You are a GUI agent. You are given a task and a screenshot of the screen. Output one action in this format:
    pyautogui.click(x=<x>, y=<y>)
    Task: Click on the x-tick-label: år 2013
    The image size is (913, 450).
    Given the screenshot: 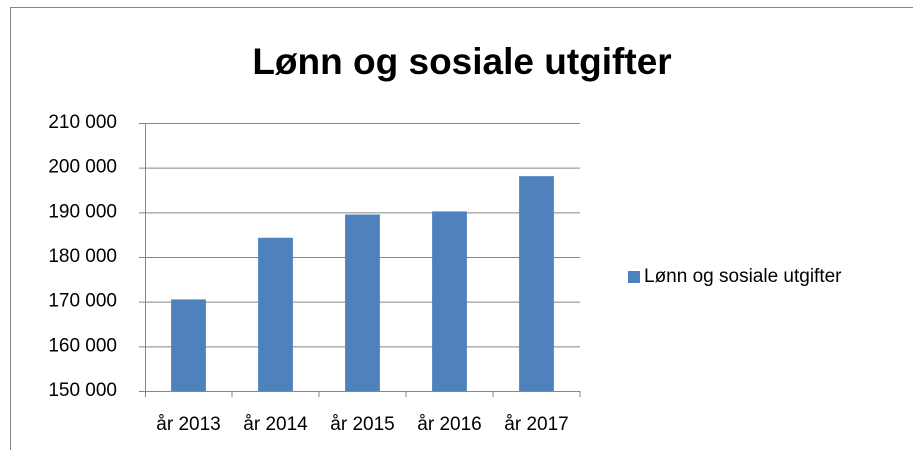 What is the action you would take?
    pyautogui.click(x=188, y=424)
    